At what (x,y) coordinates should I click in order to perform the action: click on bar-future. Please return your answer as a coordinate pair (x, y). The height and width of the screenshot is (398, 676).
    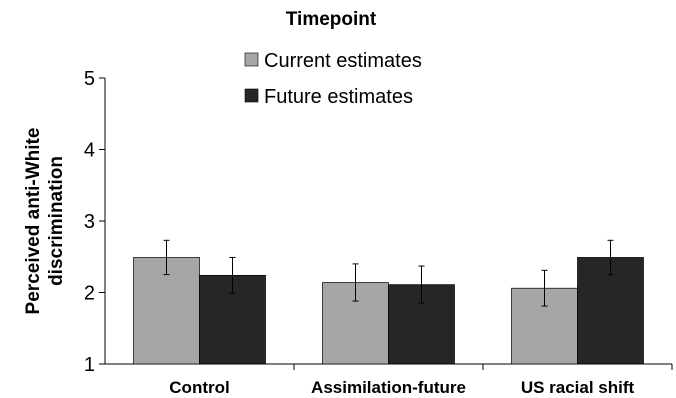
    Looking at the image, I should click on (610, 311).